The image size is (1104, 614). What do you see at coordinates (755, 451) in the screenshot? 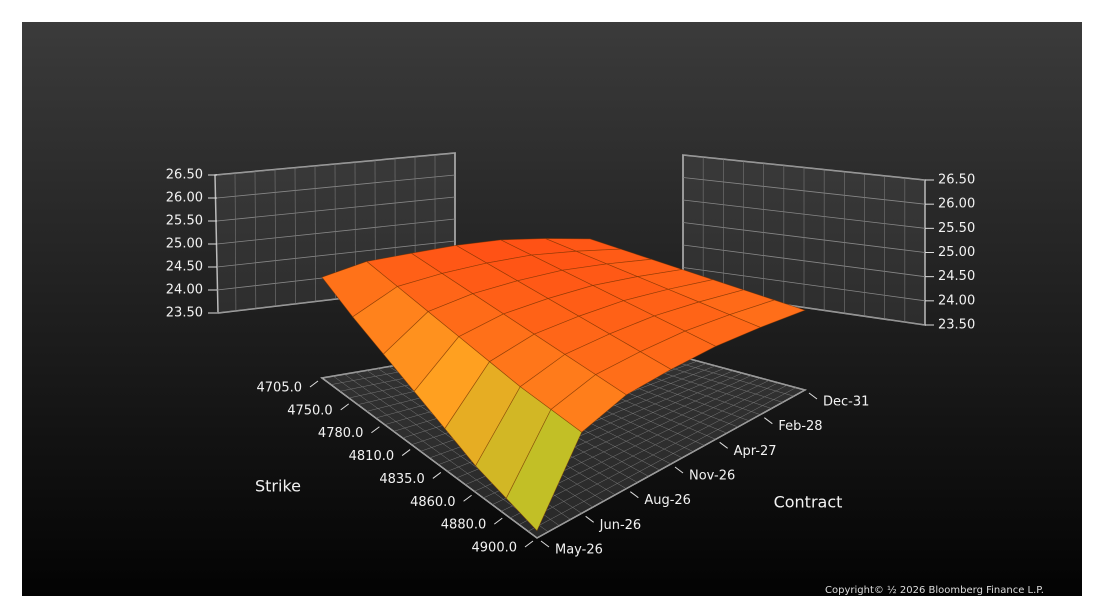
I see `y-tick-label: Apr-27` at bounding box center [755, 451].